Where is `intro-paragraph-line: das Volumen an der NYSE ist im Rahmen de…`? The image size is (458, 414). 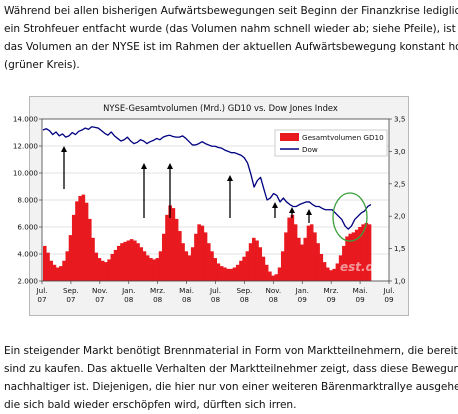 intro-paragraph-line: das Volumen an der NYSE ist im Rahmen de… is located at coordinates (231, 47).